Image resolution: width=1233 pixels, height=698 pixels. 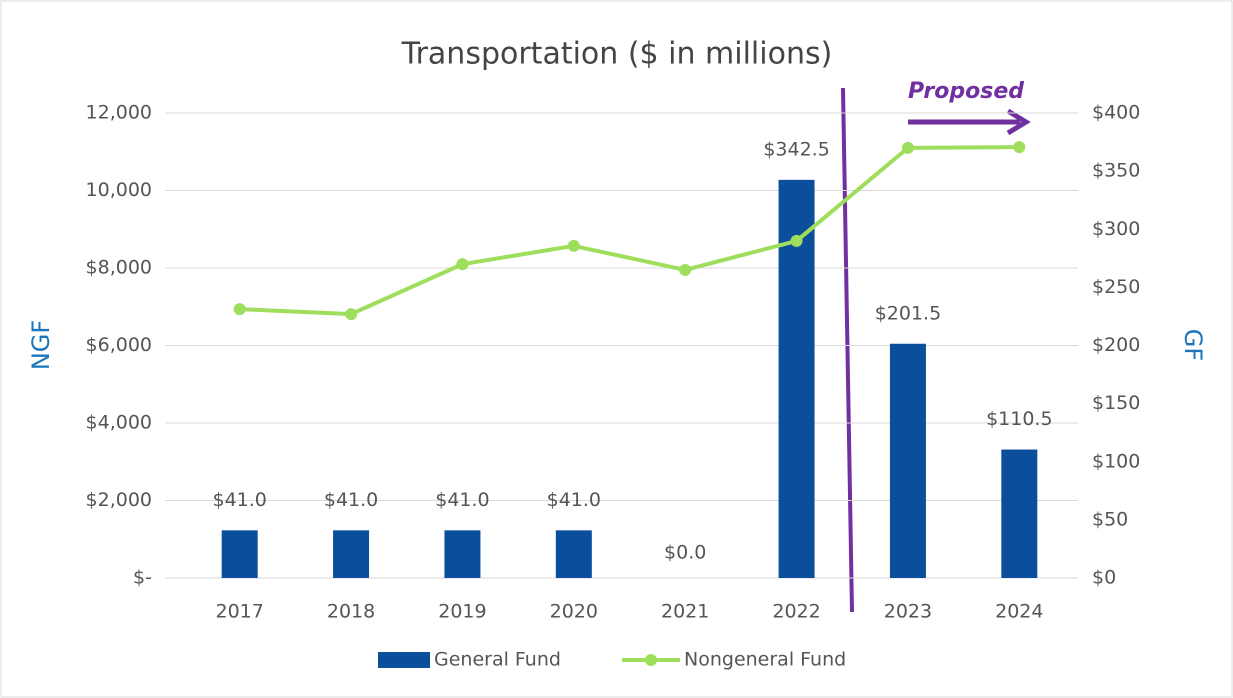 What do you see at coordinates (796, 612) in the screenshot?
I see `x-tick-label: 2022` at bounding box center [796, 612].